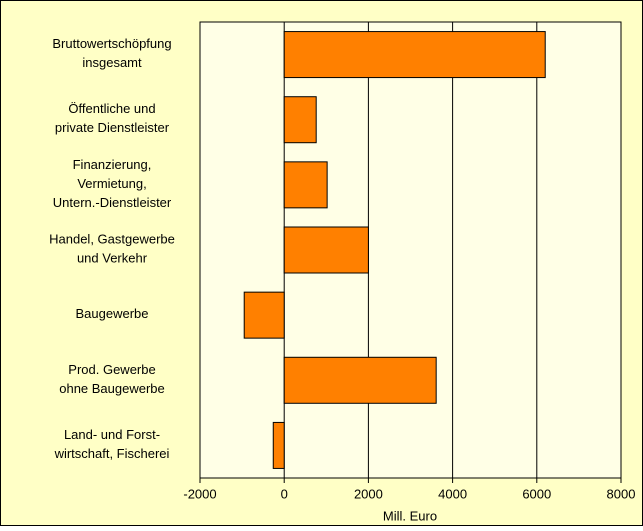 The height and width of the screenshot is (531, 643). What do you see at coordinates (368, 493) in the screenshot?
I see `x-tick-label: 2000` at bounding box center [368, 493].